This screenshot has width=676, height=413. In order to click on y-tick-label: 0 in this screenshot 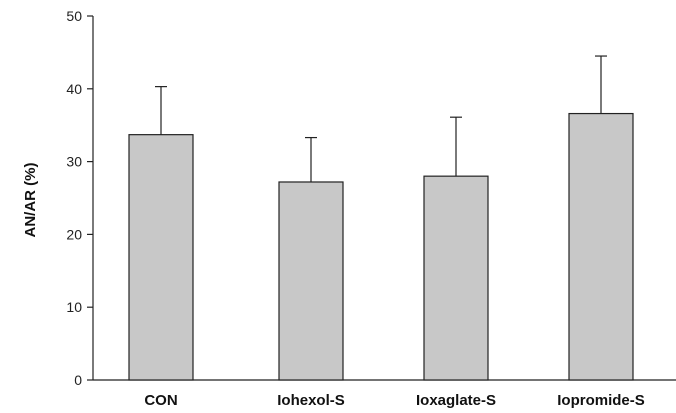, I will do `click(78, 380)`.